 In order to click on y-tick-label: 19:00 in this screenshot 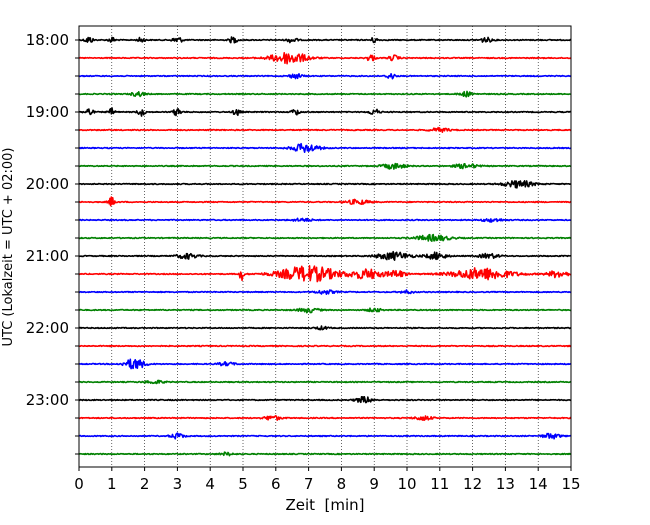, I will do `click(47, 112)`.